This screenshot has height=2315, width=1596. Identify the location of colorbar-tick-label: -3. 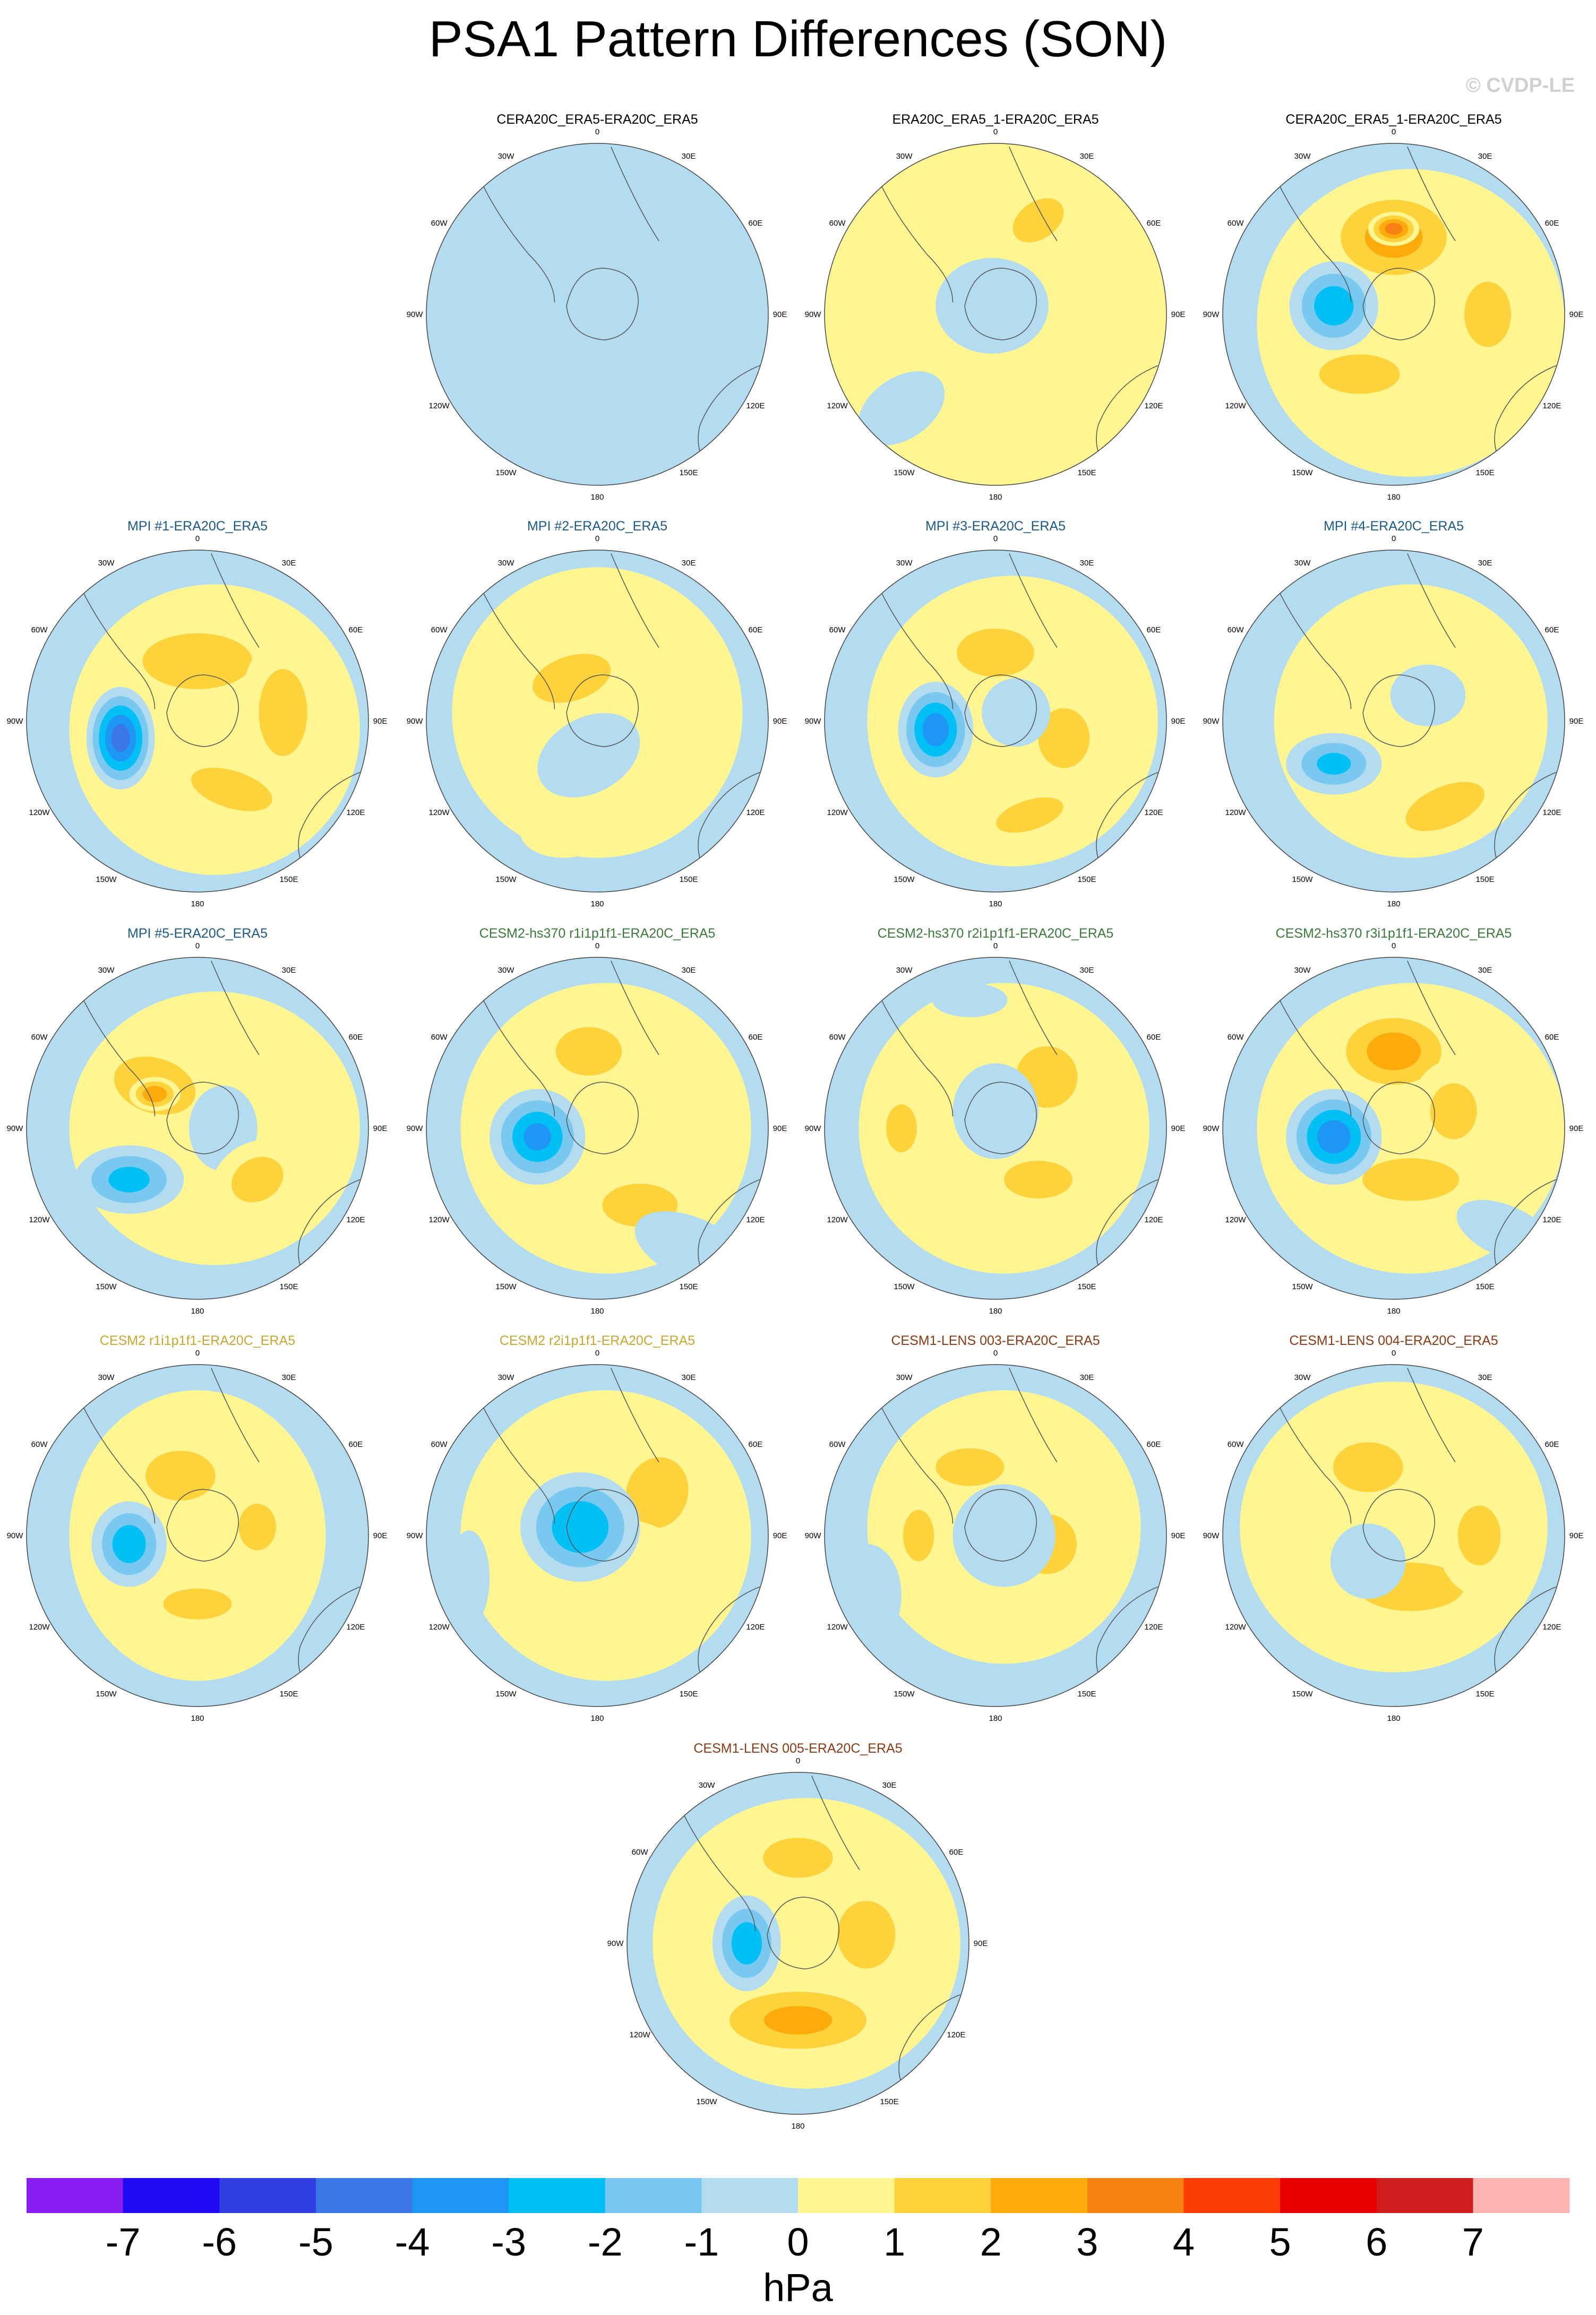
(509, 2242).